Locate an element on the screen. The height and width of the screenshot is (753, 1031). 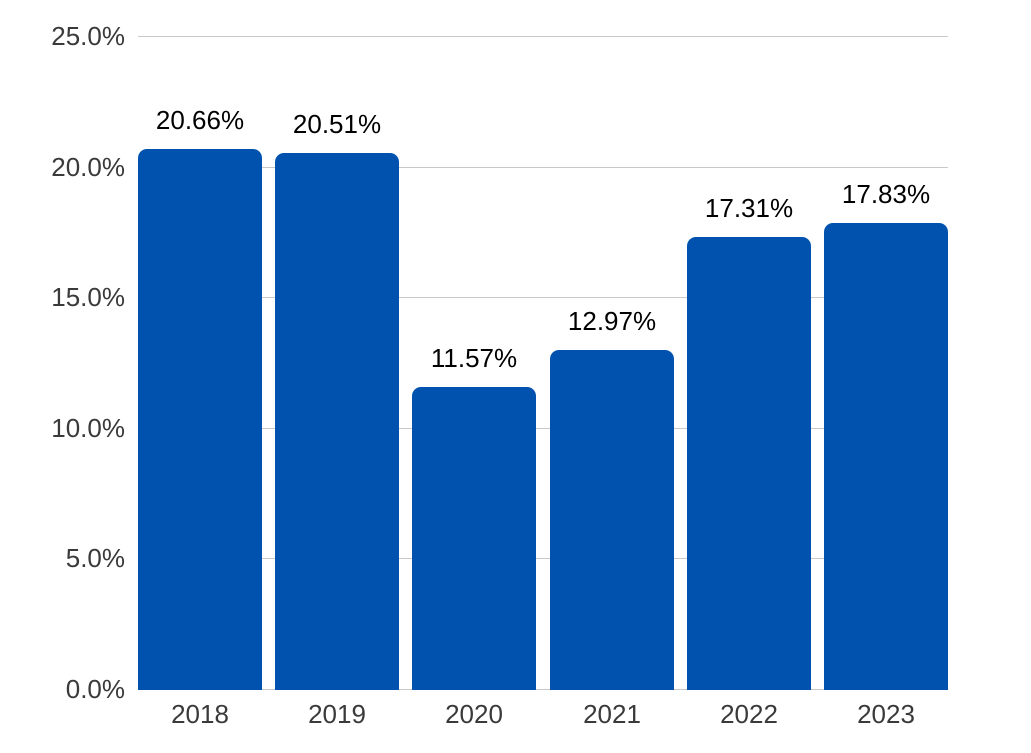
bar-value-label: 17.31% is located at coordinates (749, 208).